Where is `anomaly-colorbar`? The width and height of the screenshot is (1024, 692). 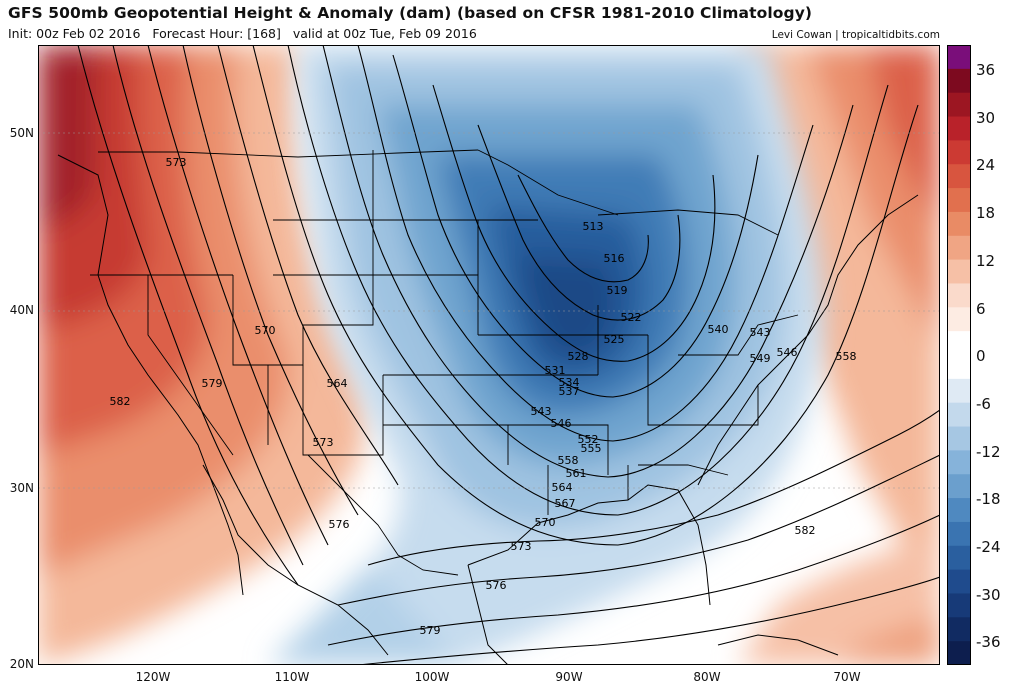 anomaly-colorbar is located at coordinates (959, 355).